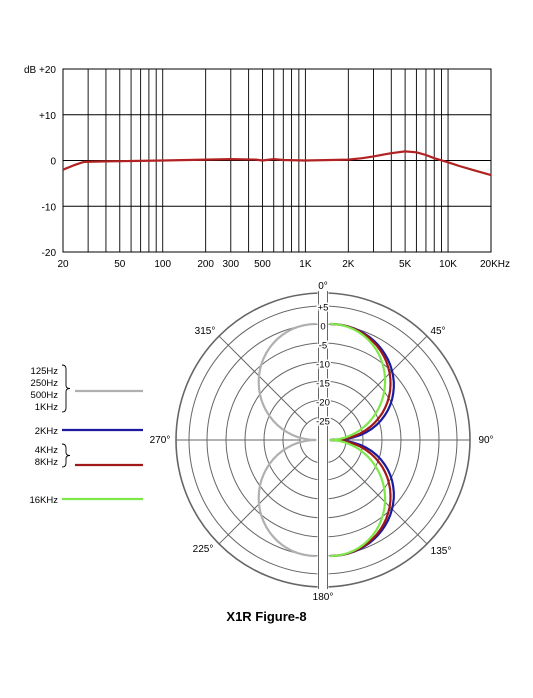 The width and height of the screenshot is (533, 698). Describe the element at coordinates (63, 264) in the screenshot. I see `x-tick-label: 20` at that location.